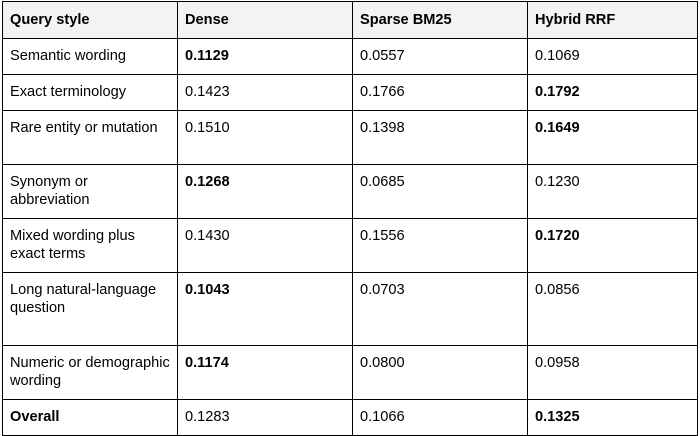 Image resolution: width=700 pixels, height=436 pixels. What do you see at coordinates (265, 20) in the screenshot?
I see `header-dense: Dense` at bounding box center [265, 20].